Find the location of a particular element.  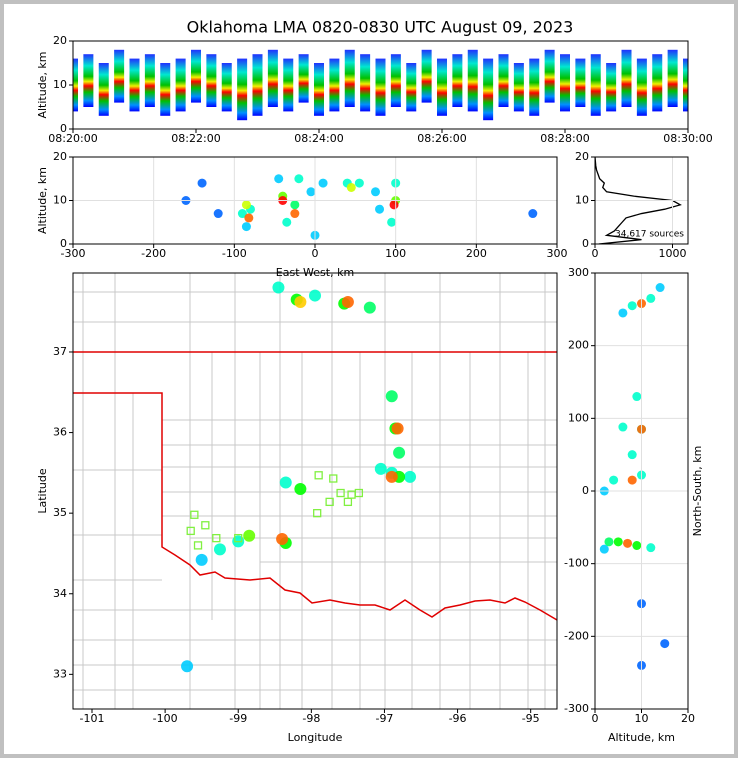

x-tick-label: -98 is located at coordinates (311, 718).